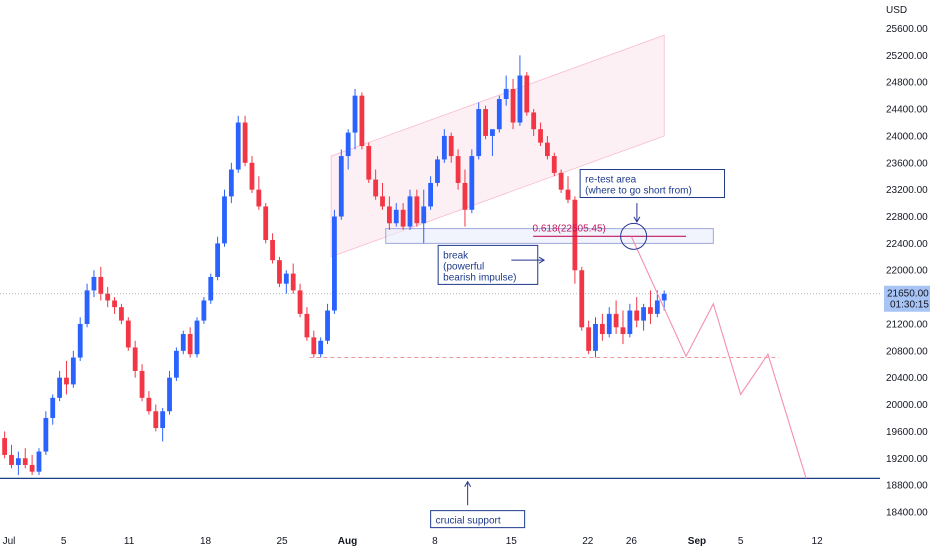 This screenshot has width=932, height=550. I want to click on x-tick-label: 15, so click(512, 541).